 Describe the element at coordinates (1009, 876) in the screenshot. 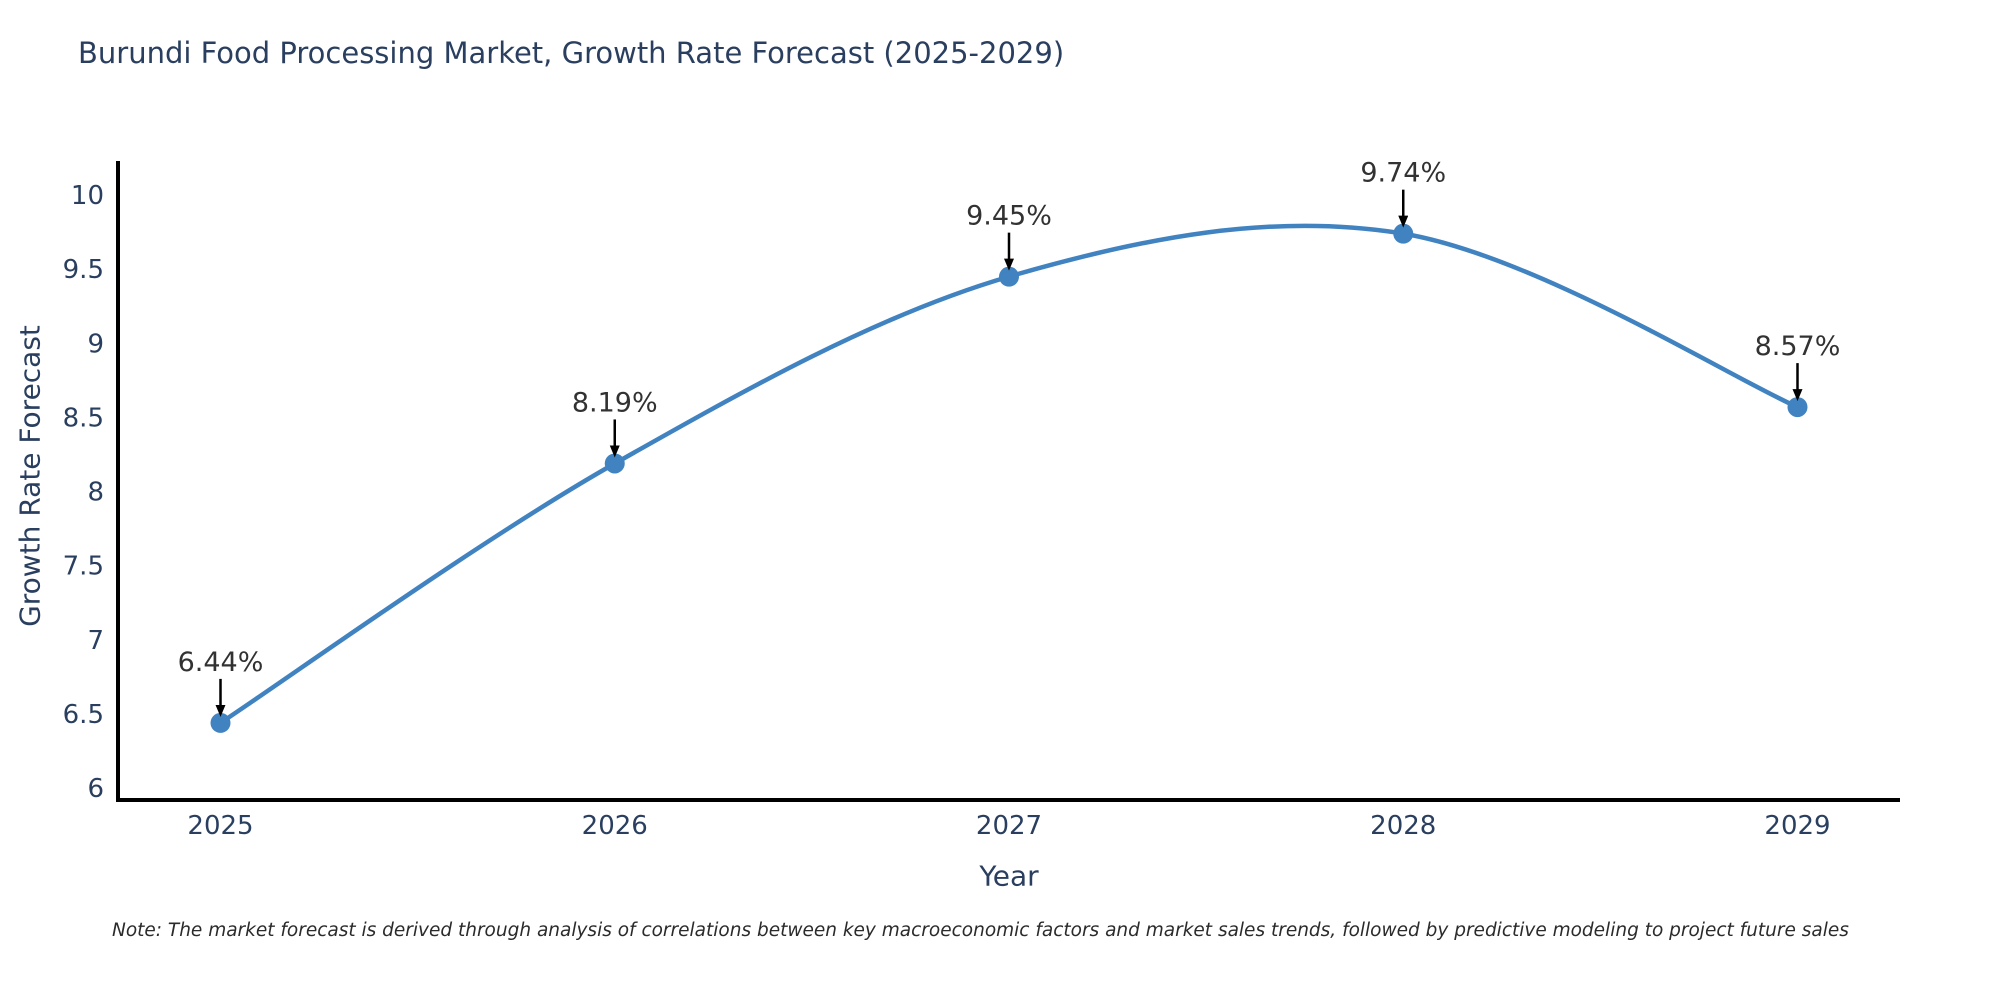

I see `x-axis-title: Year` at that location.